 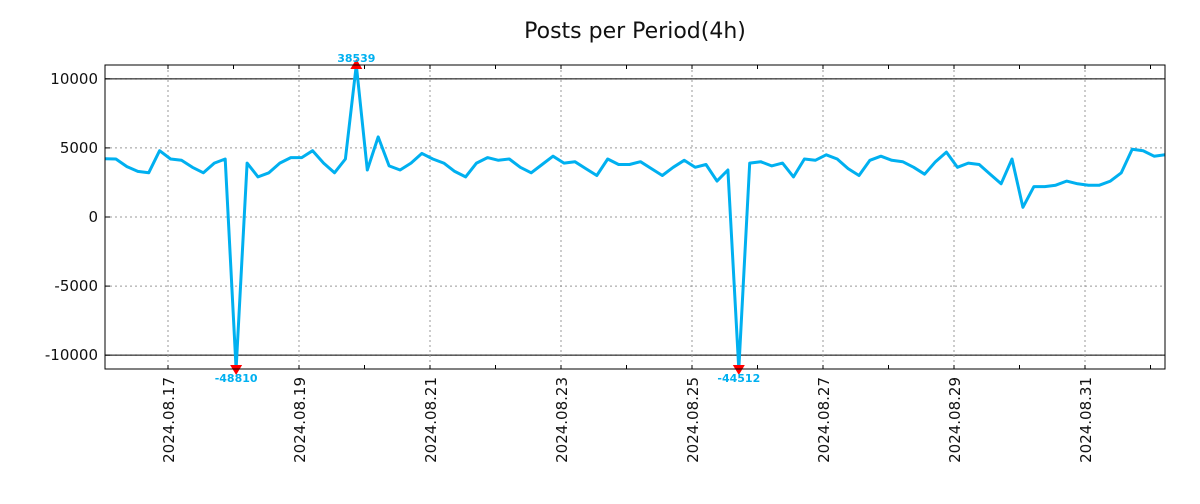 I want to click on x-tick-label: 2024.08.21, so click(x=431, y=420).